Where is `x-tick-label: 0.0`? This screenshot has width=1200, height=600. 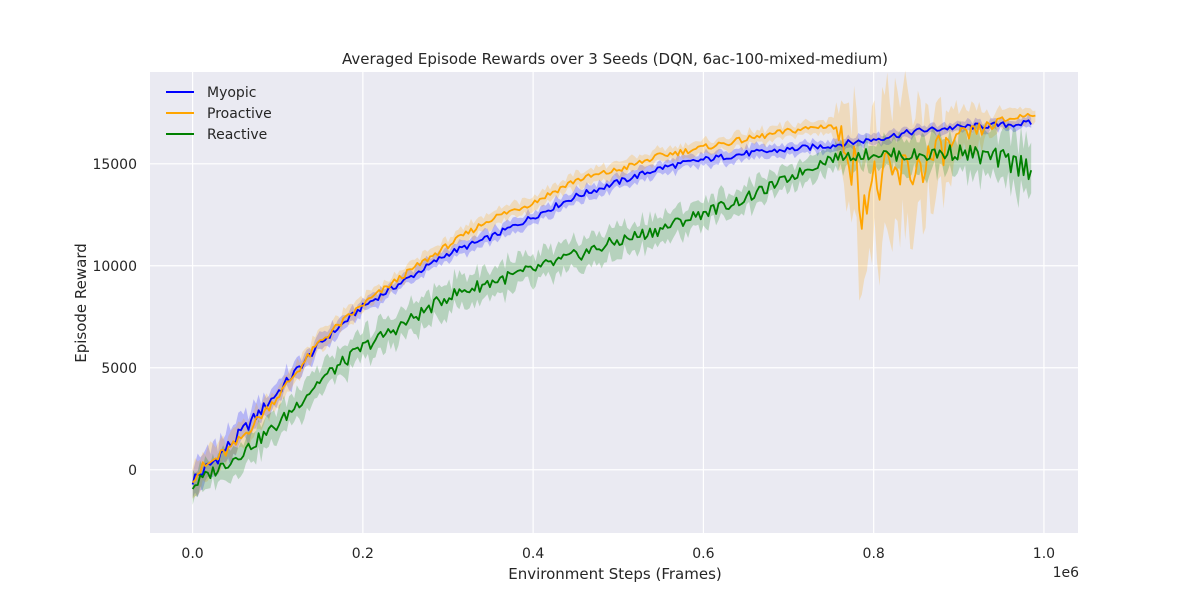 x-tick-label: 0.0 is located at coordinates (192, 554).